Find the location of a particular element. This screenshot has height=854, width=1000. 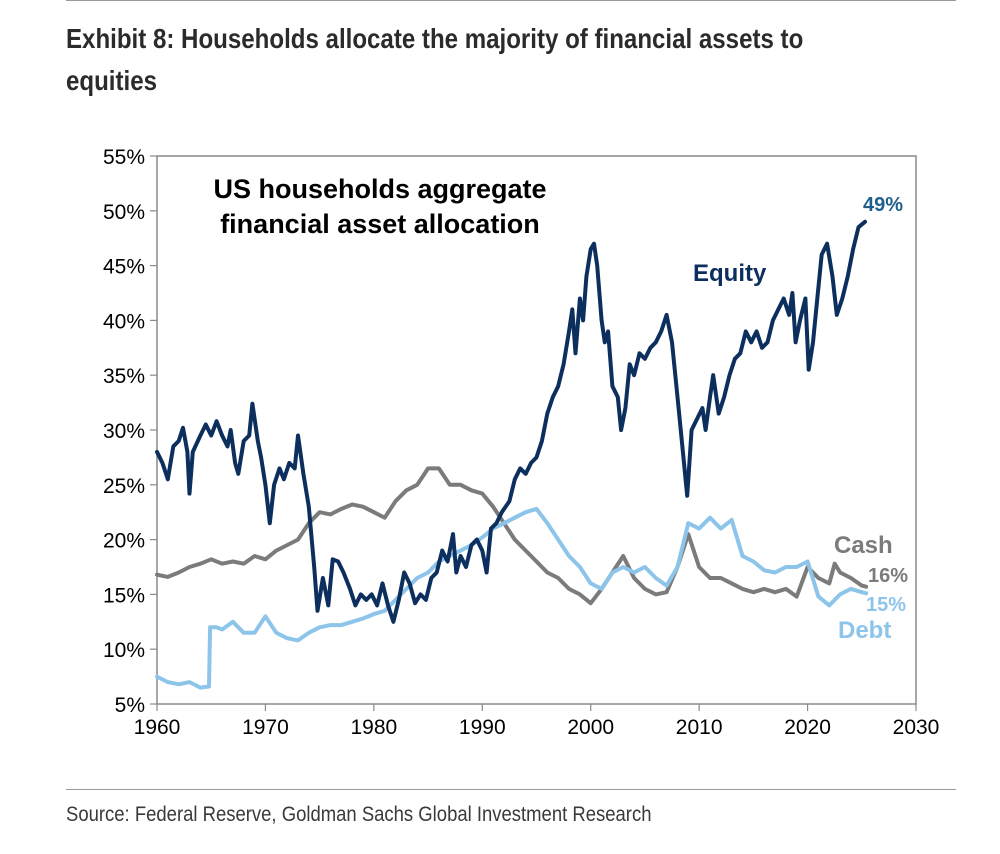

chart-title-line-1: US households aggregate is located at coordinates (379, 189).